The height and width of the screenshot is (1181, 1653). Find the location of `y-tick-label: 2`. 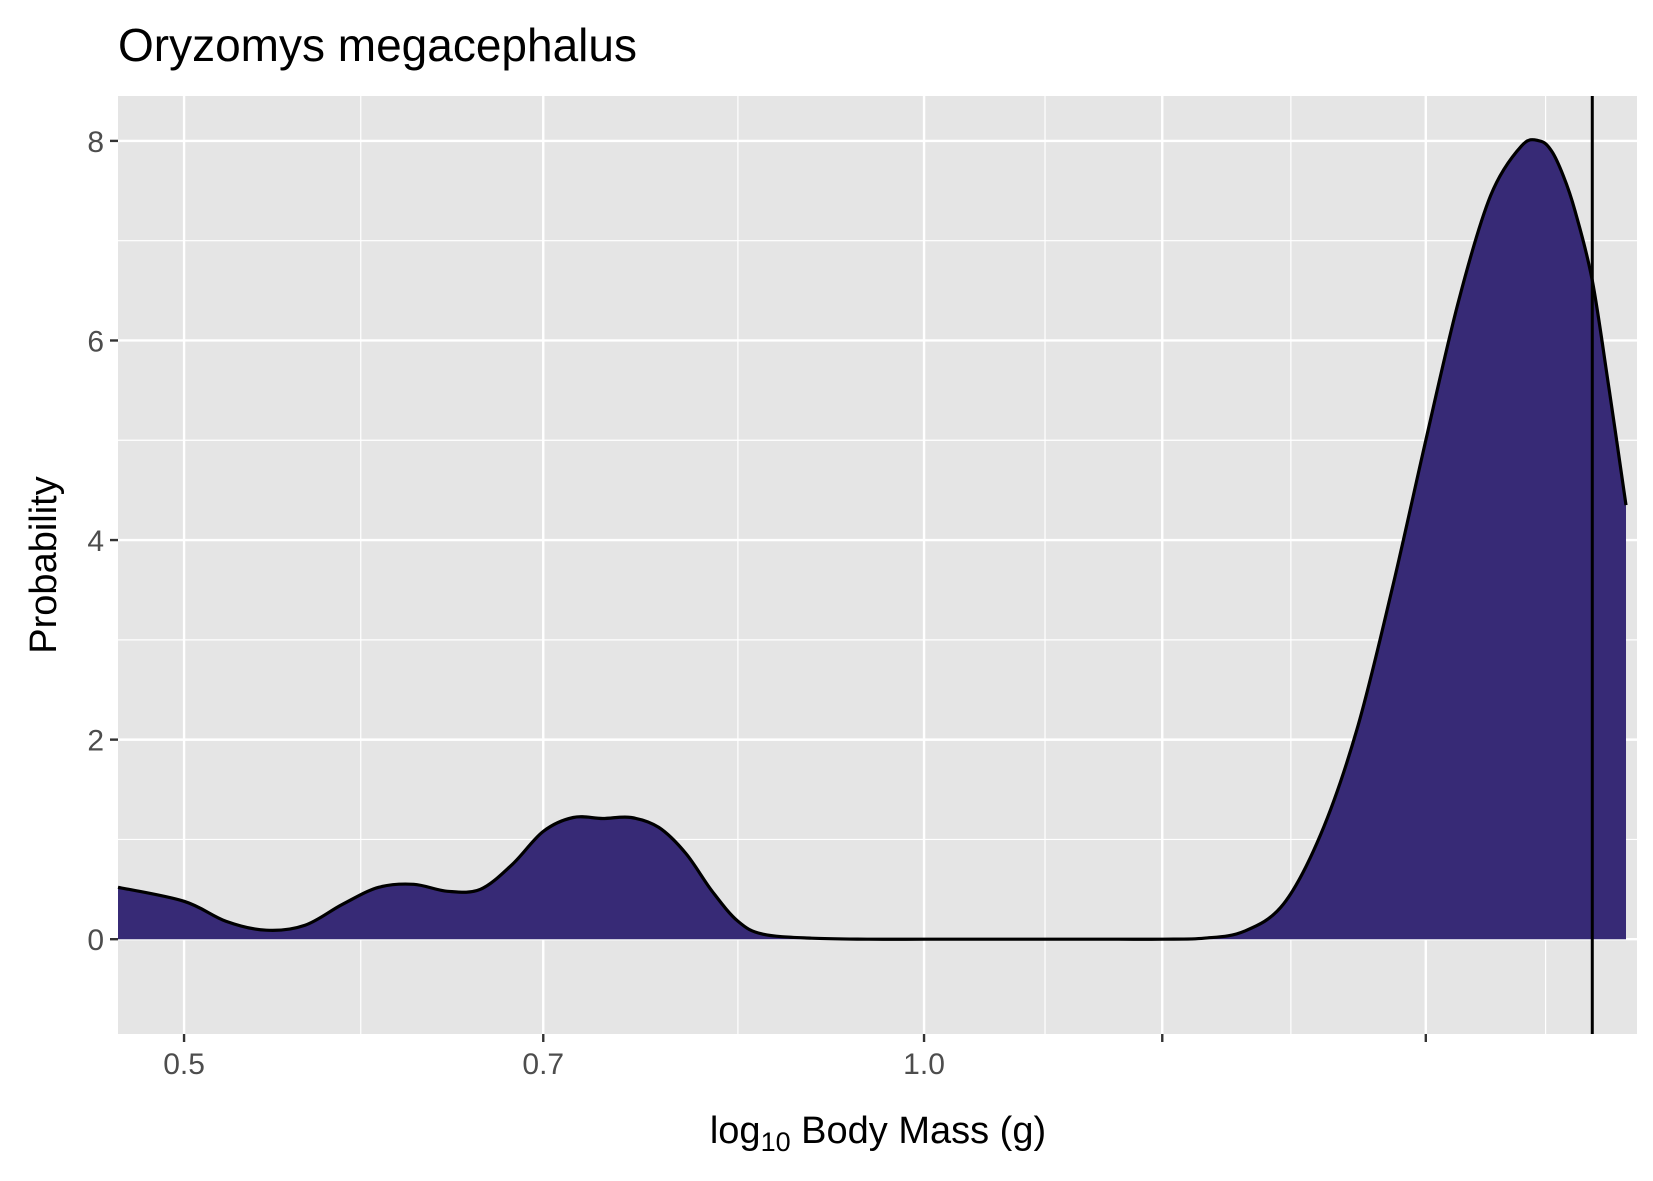

y-tick-label: 2 is located at coordinates (95, 741).